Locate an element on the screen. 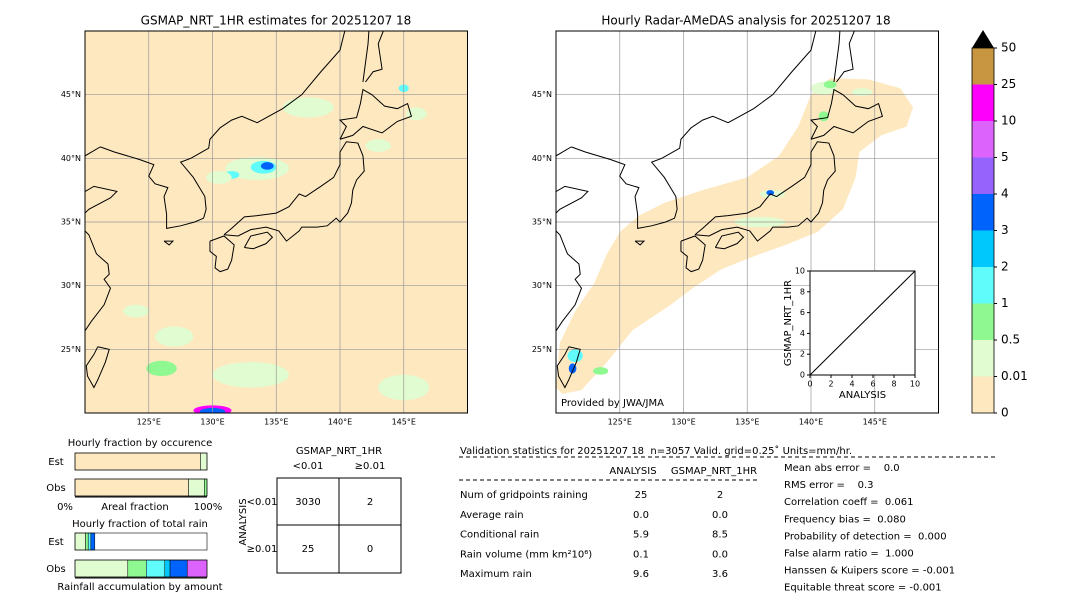 The image size is (1080, 612). colorbar-label: 0 is located at coordinates (1005, 413).